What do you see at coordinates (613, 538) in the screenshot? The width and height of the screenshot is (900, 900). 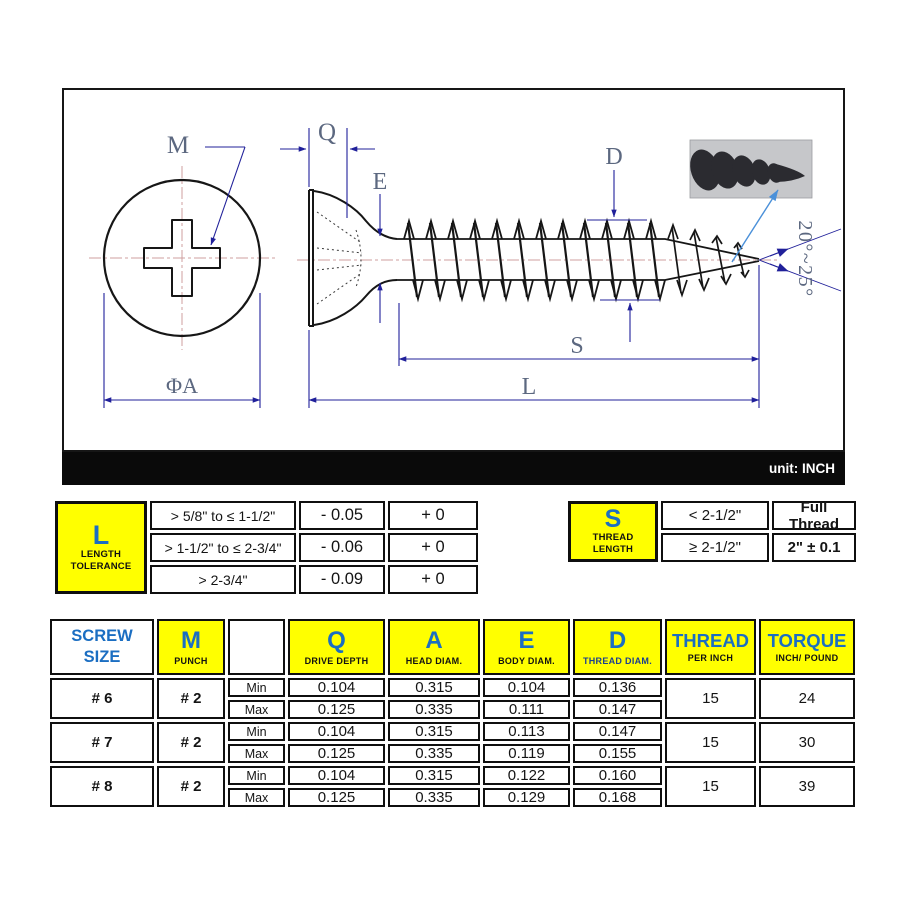 I see `s-title-line1: THREAD` at bounding box center [613, 538].